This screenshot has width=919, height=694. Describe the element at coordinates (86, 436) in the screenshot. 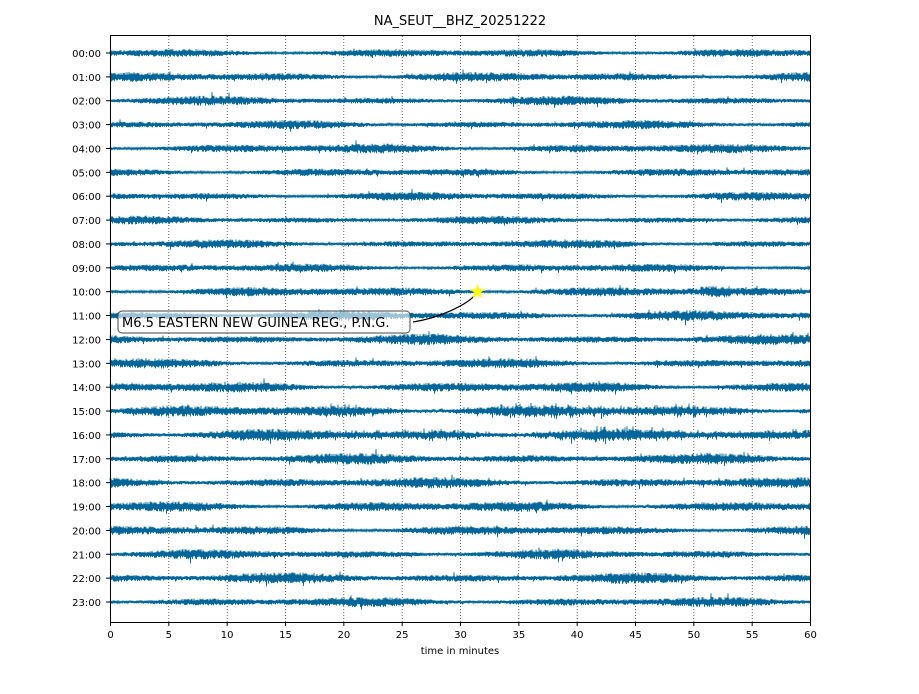

I see `y-tick-label: 16:00` at that location.